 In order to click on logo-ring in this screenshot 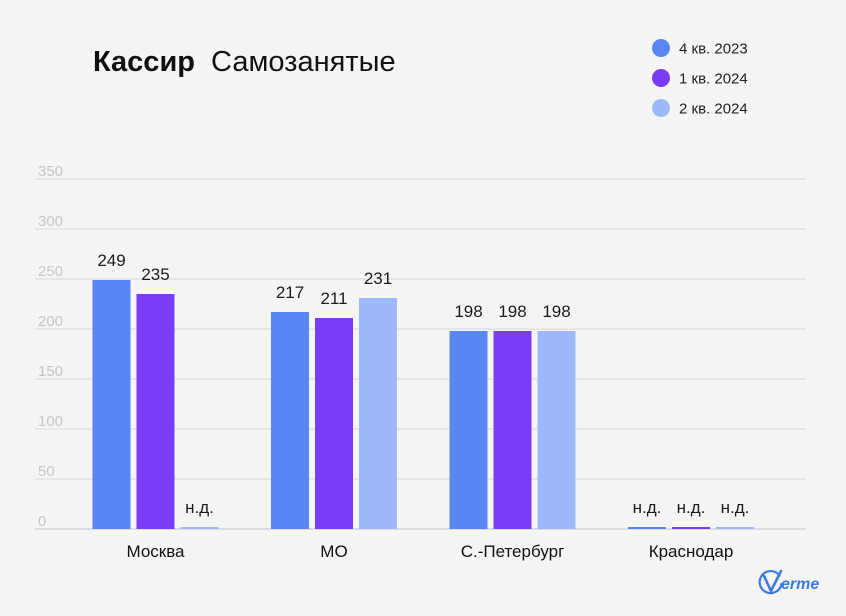, I will do `click(770, 582)`.